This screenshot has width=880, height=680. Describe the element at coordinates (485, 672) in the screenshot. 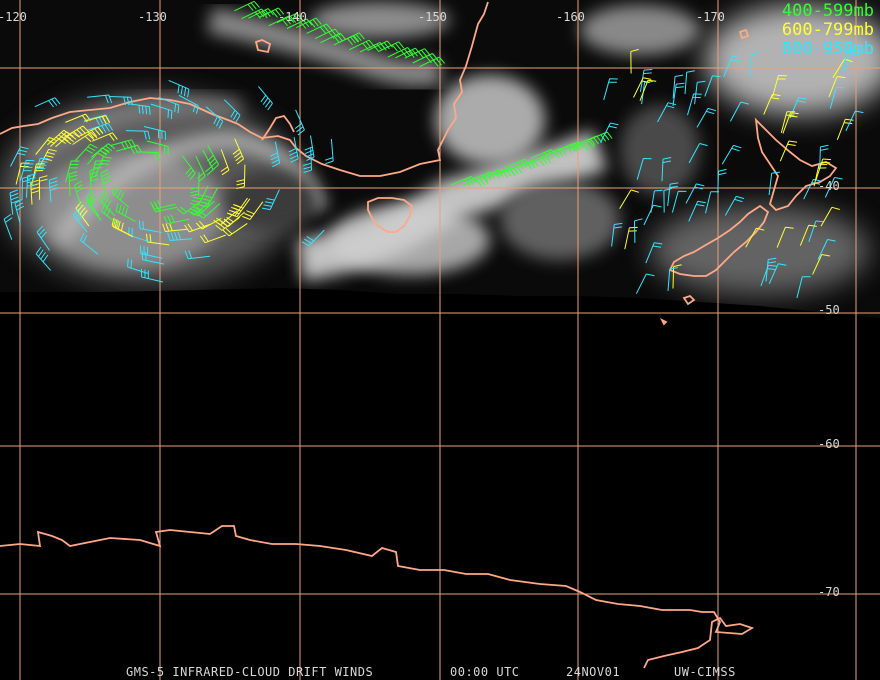

I see `footer-time: 00:00 UTC` at that location.